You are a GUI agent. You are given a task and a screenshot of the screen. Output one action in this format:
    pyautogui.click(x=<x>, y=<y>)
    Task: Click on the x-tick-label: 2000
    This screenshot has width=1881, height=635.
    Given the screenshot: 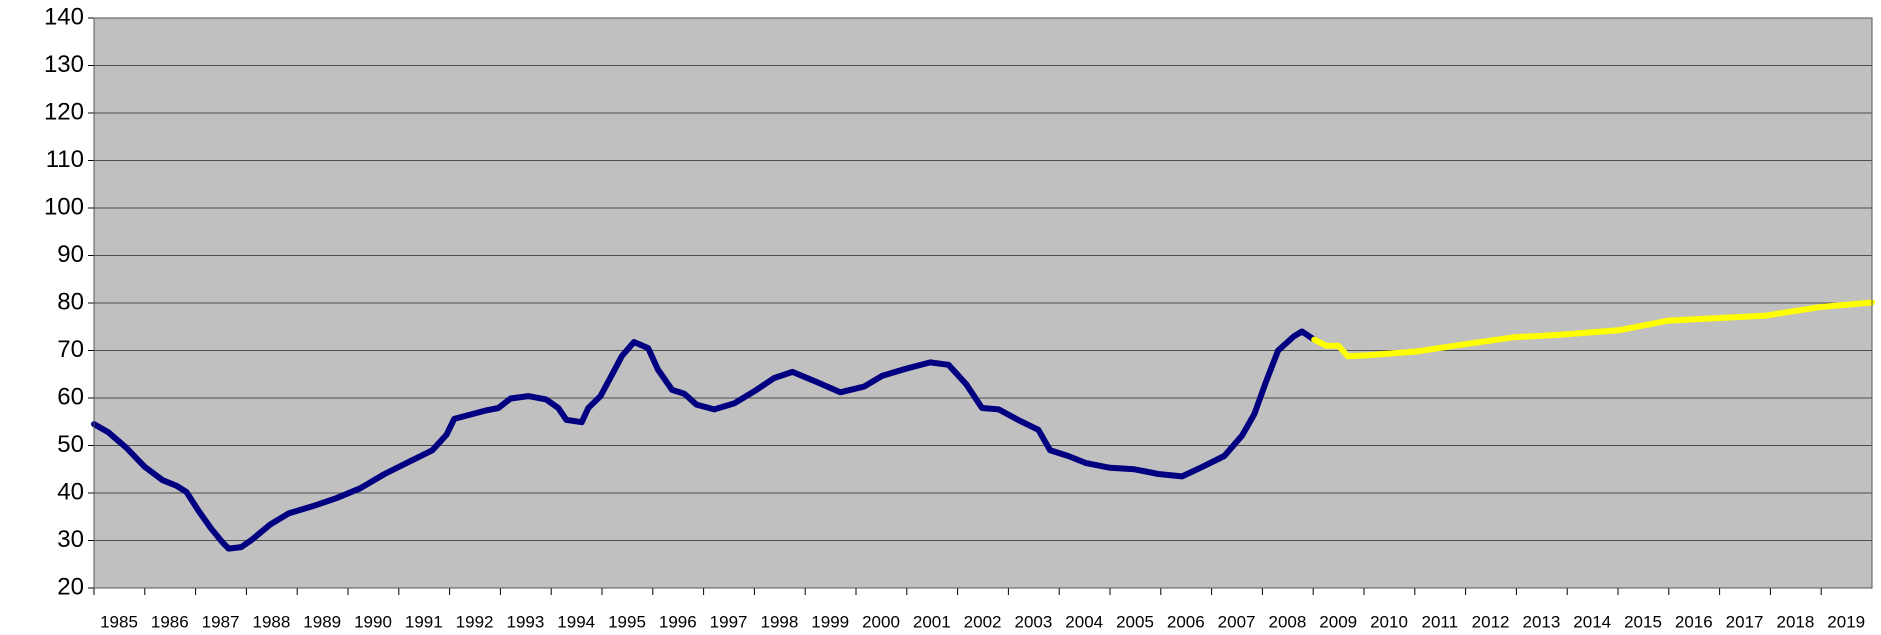 What is the action you would take?
    pyautogui.click(x=881, y=621)
    